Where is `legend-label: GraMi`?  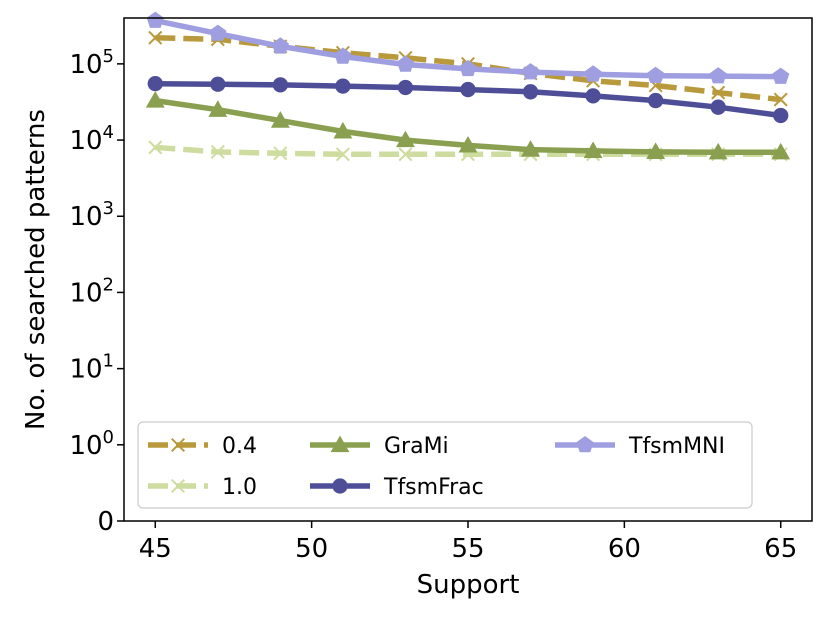 legend-label: GraMi is located at coordinates (416, 446).